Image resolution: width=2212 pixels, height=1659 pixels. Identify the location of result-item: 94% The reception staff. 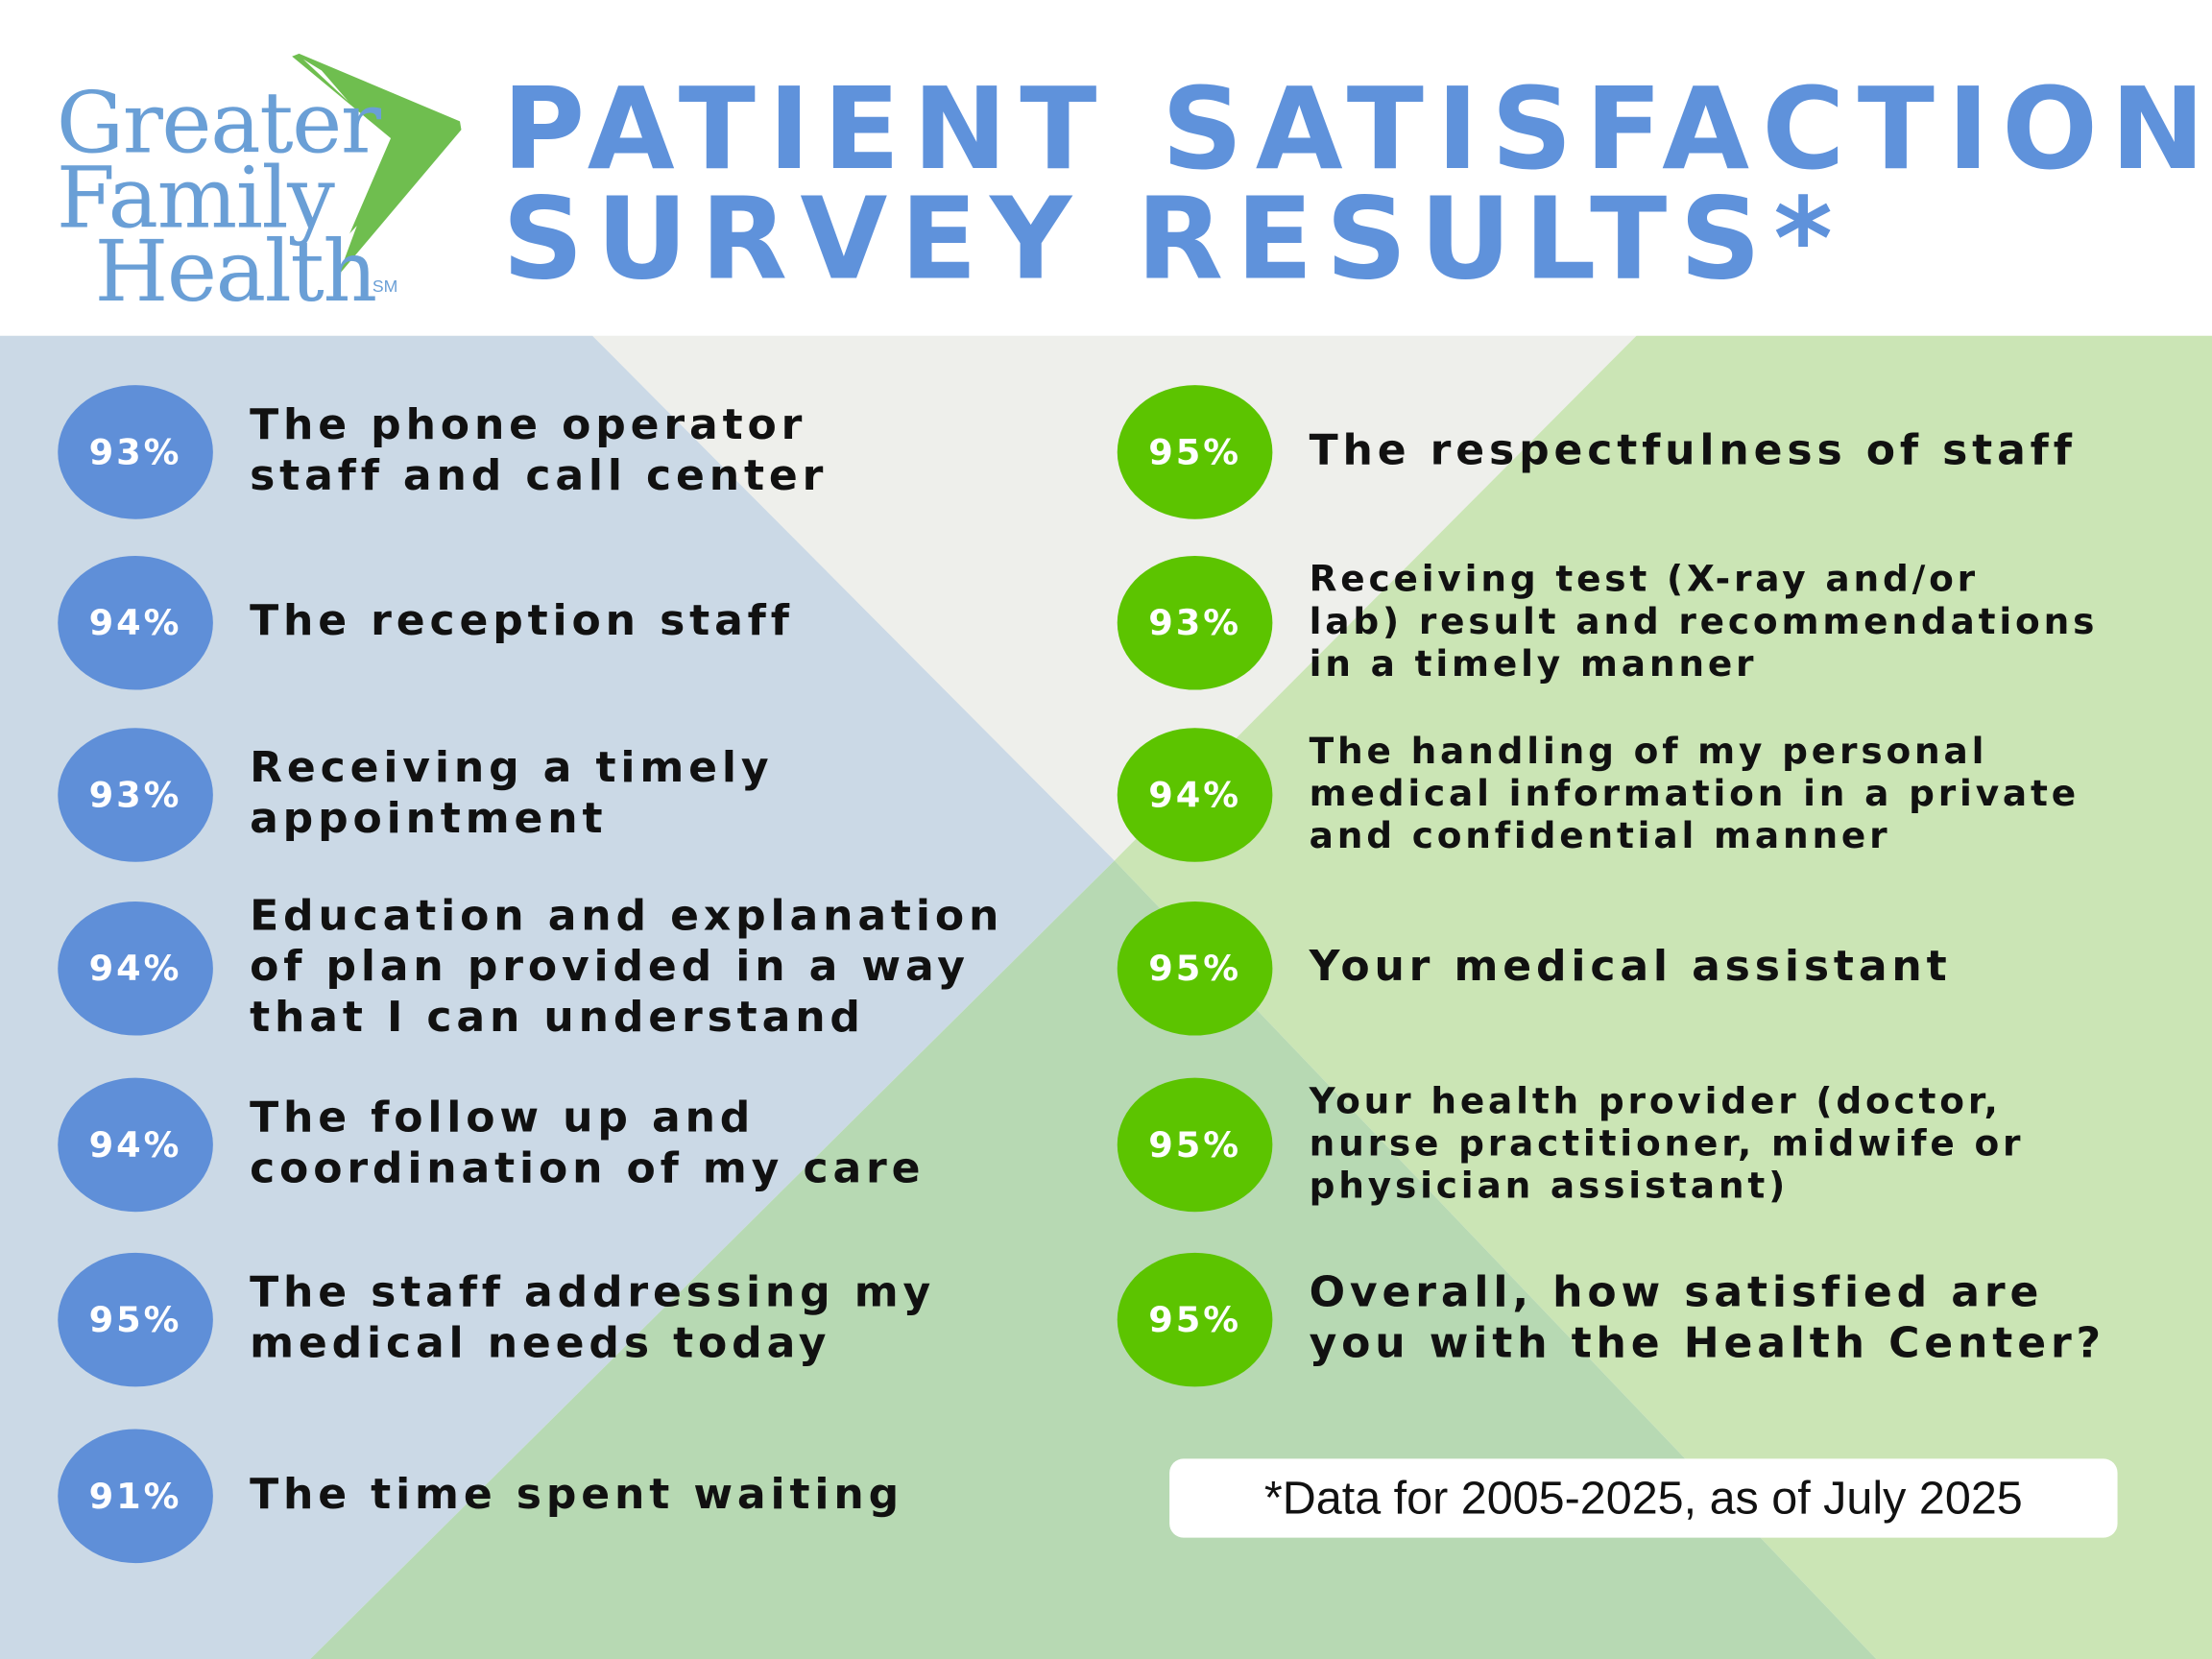
(425, 621).